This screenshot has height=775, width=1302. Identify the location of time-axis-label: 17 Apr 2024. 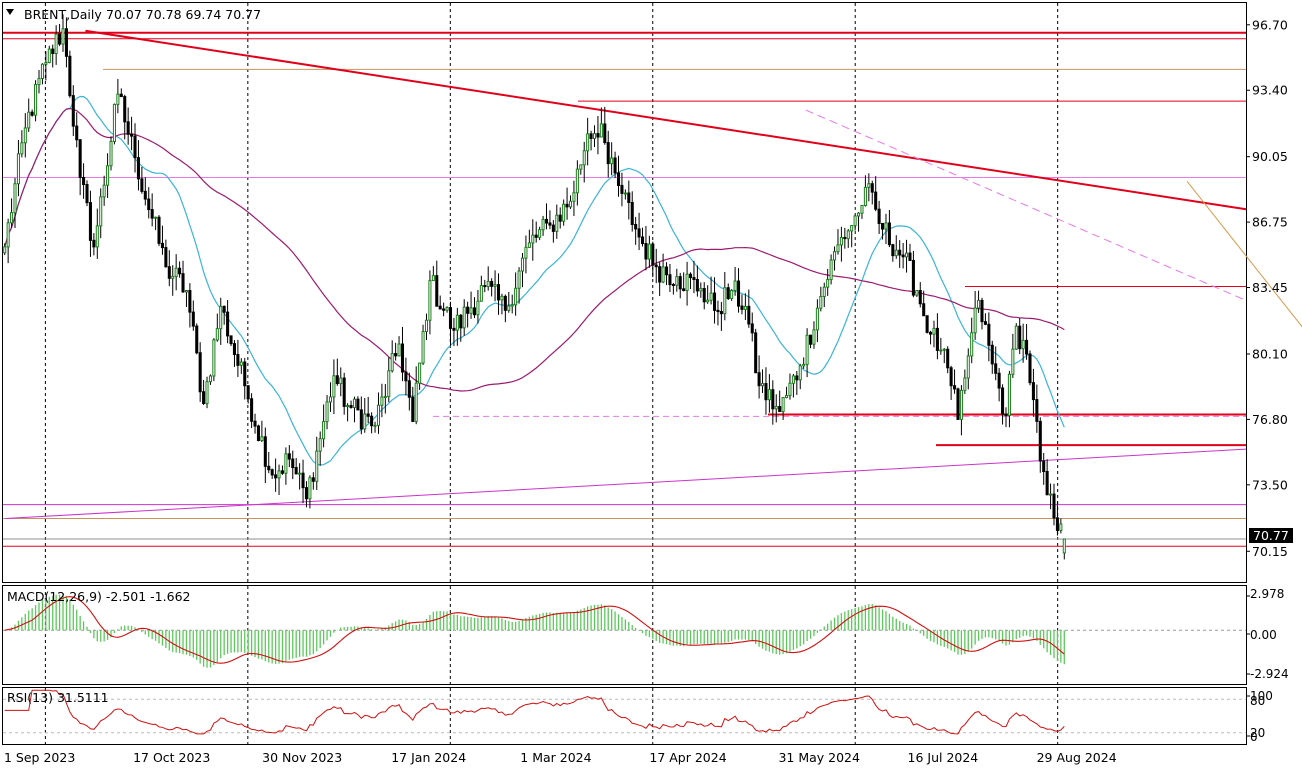
(687, 757).